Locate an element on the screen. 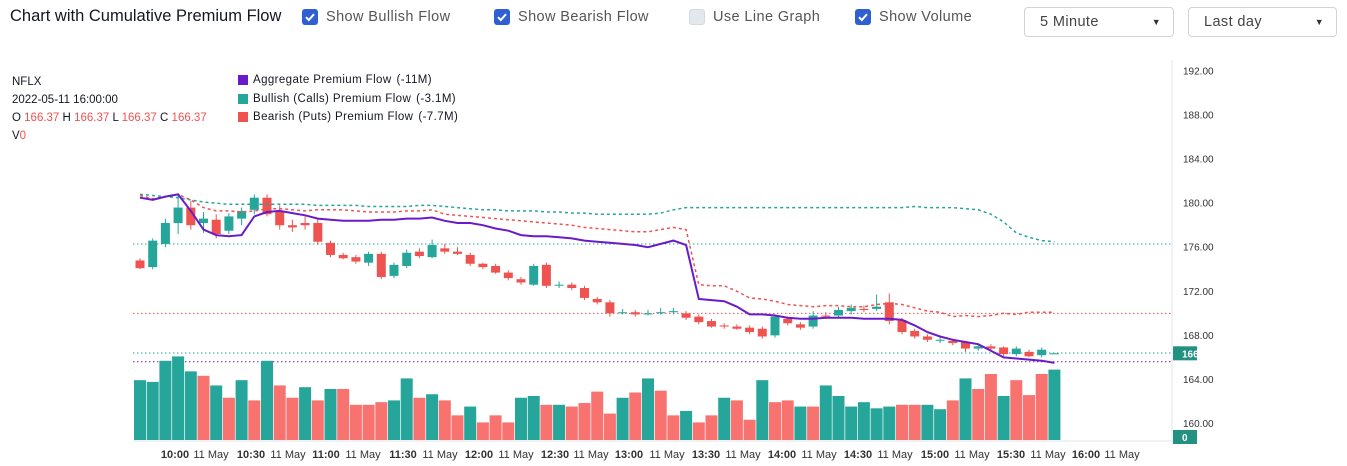  y-tick-label: 184.00 is located at coordinates (1198, 160).